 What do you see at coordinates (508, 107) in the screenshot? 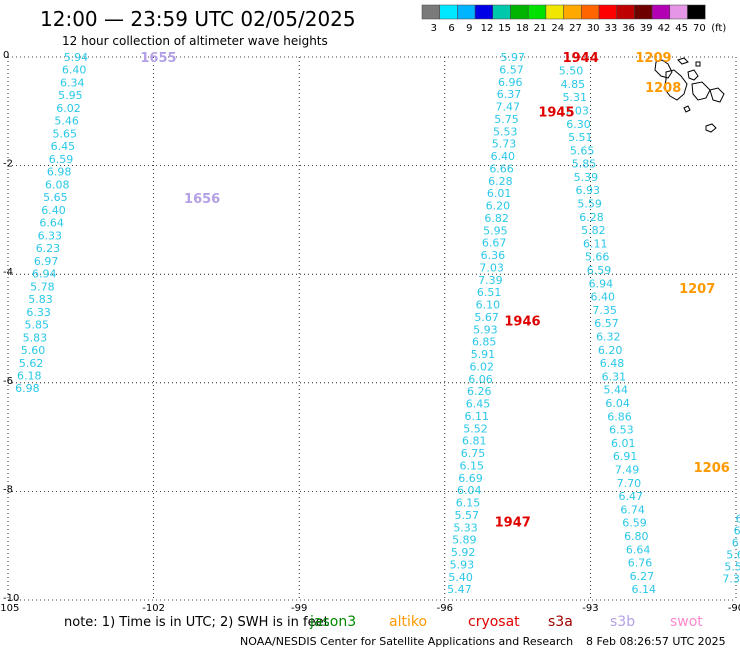
I see `wave-height-value: 7.47` at bounding box center [508, 107].